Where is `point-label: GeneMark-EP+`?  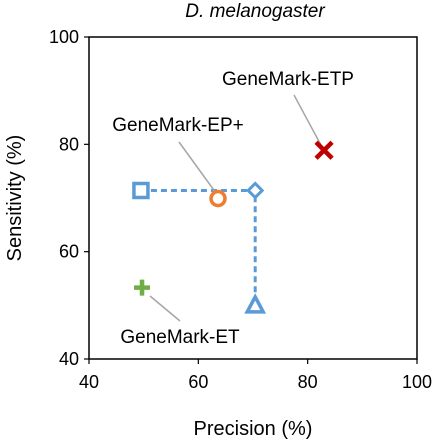 point-label: GeneMark-EP+ is located at coordinates (177, 125).